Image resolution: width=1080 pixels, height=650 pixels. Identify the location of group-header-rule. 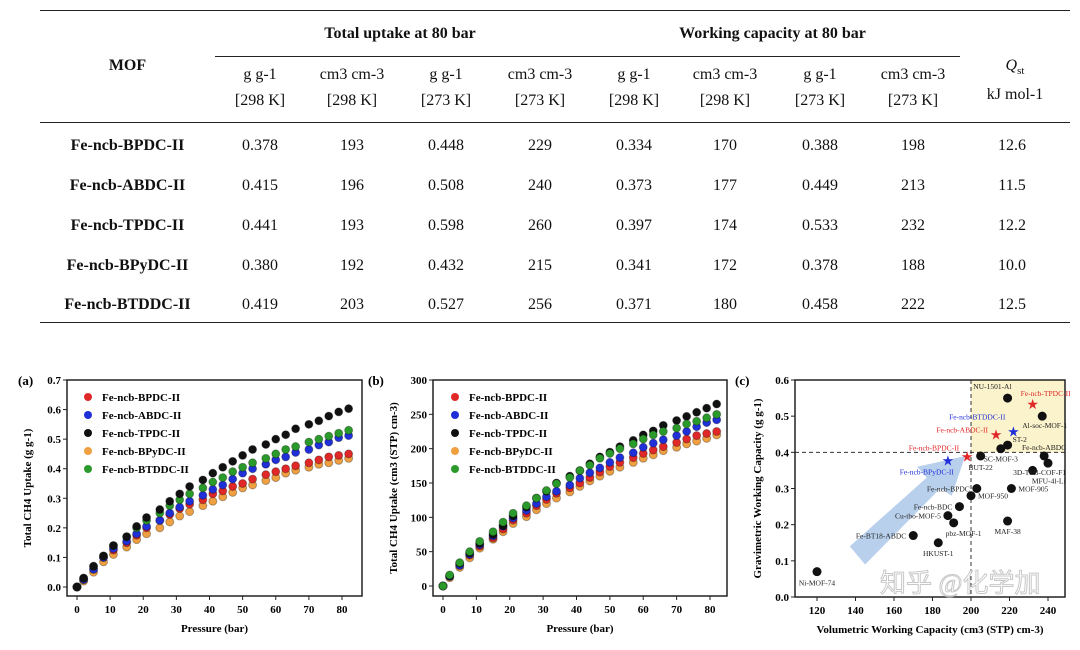
(587, 56).